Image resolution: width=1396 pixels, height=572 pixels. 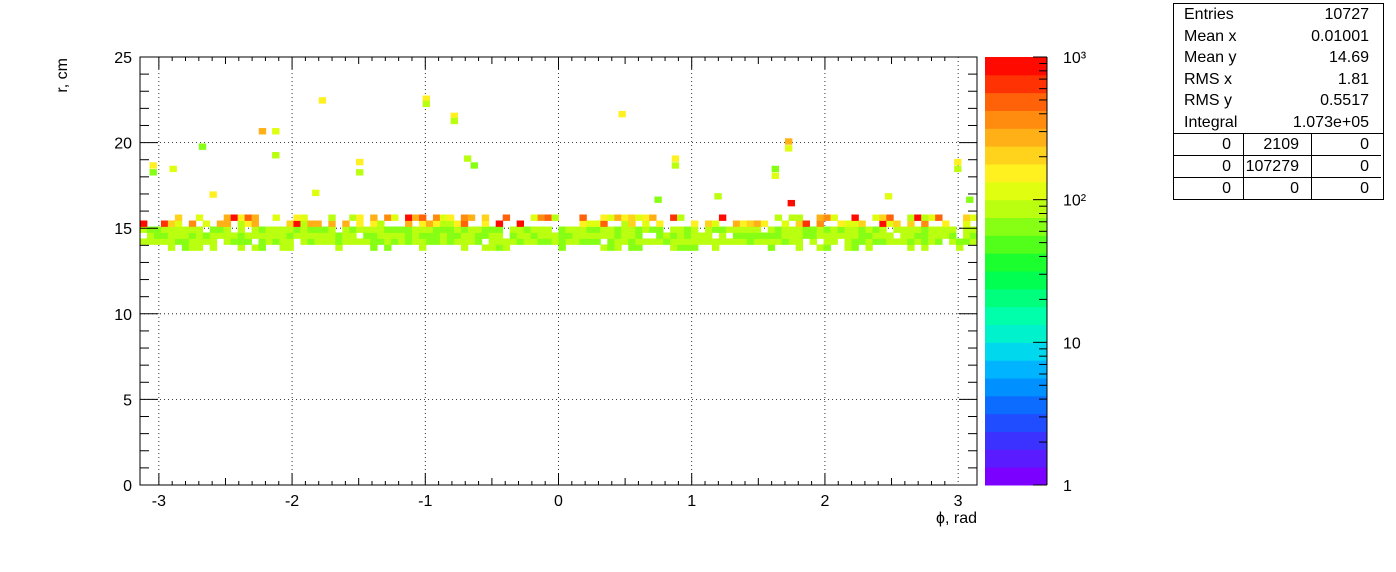 What do you see at coordinates (62, 75) in the screenshot?
I see `y-axis-label: r, cm` at bounding box center [62, 75].